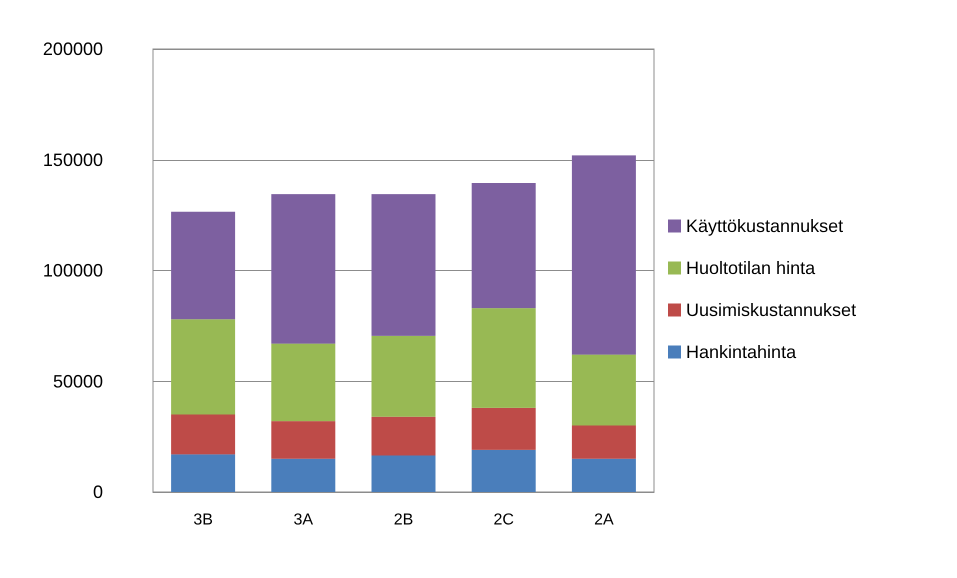 This screenshot has width=957, height=578. What do you see at coordinates (72, 270) in the screenshot?
I see `y-tick-label: 100000` at bounding box center [72, 270].